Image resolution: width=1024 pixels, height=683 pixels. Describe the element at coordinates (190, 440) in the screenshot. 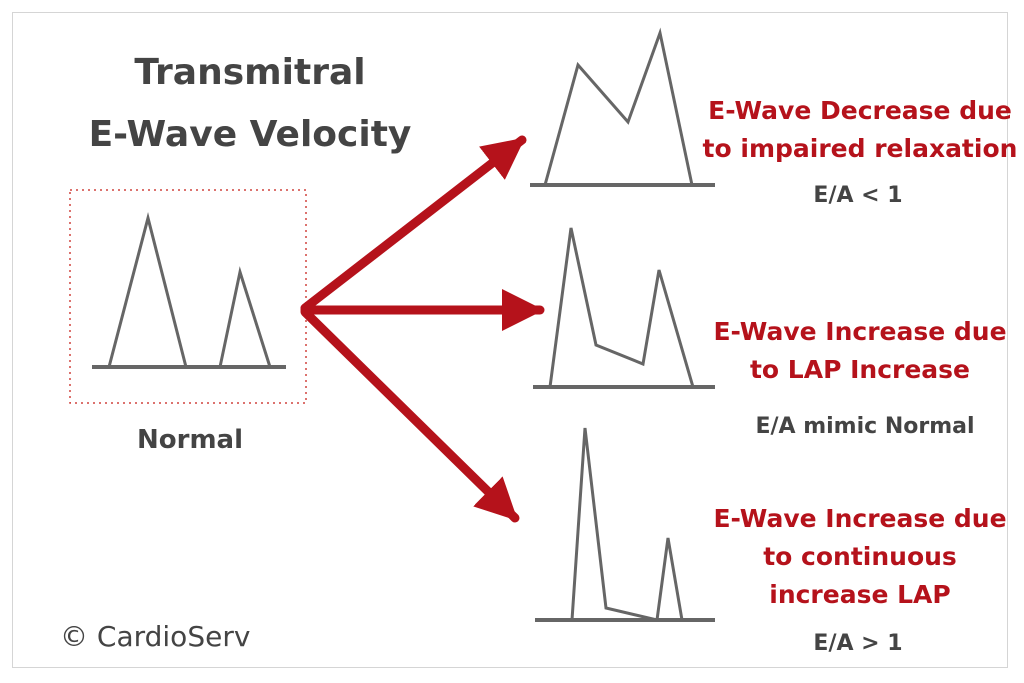

I see `normal-label: Normal` at that location.